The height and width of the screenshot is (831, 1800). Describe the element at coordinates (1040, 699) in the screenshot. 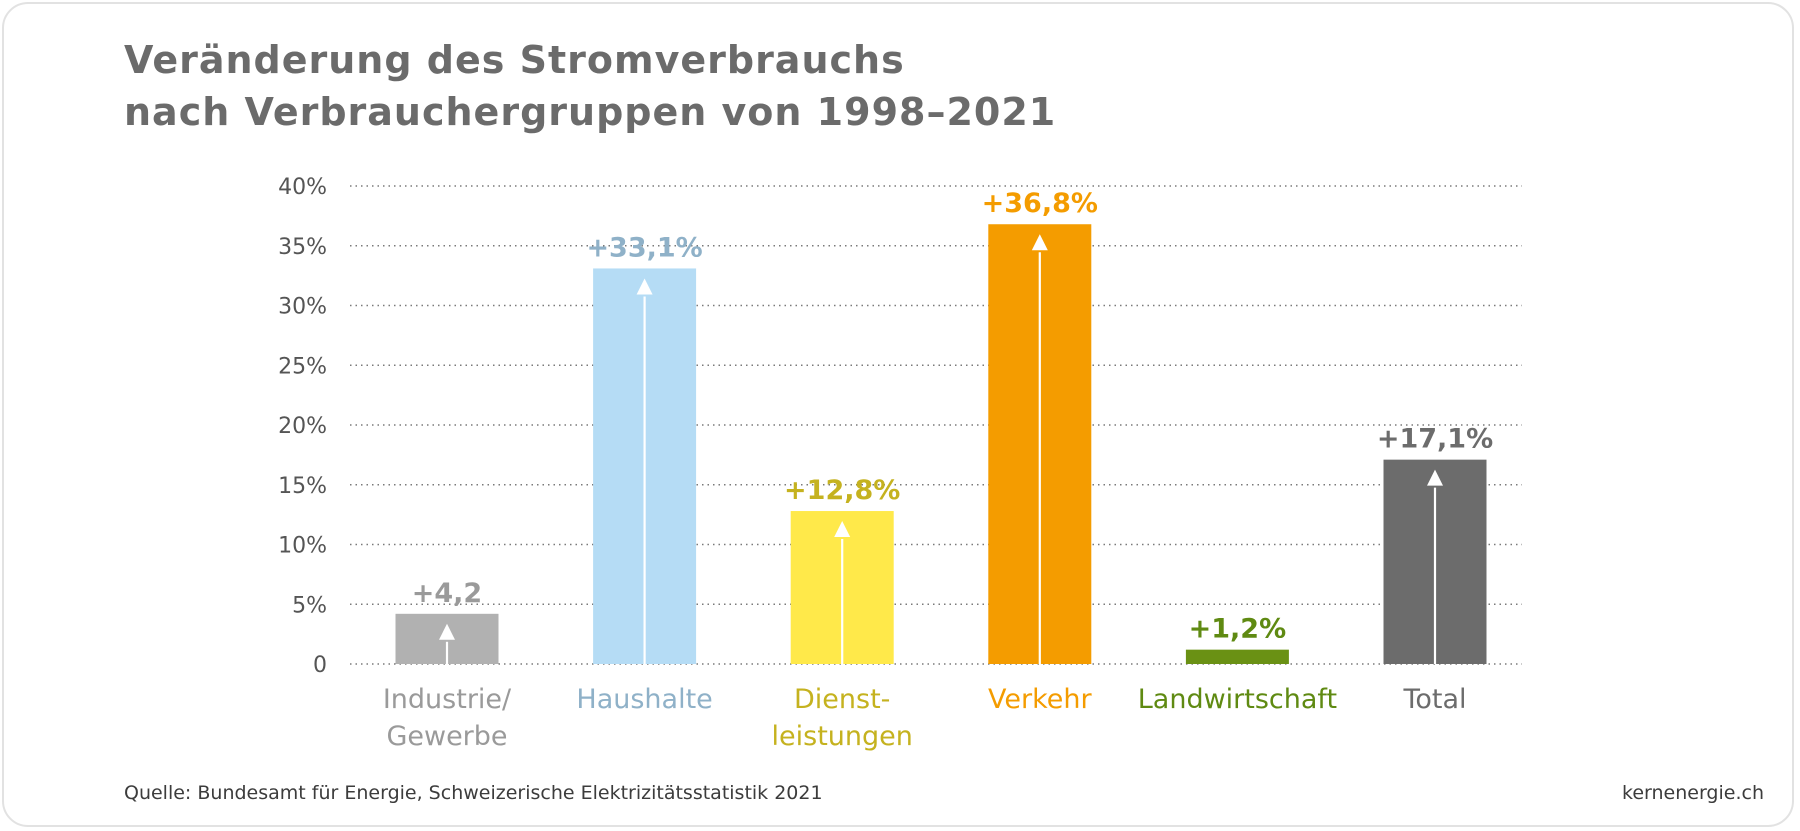

I see `x-tick-label: Verkehr` at that location.